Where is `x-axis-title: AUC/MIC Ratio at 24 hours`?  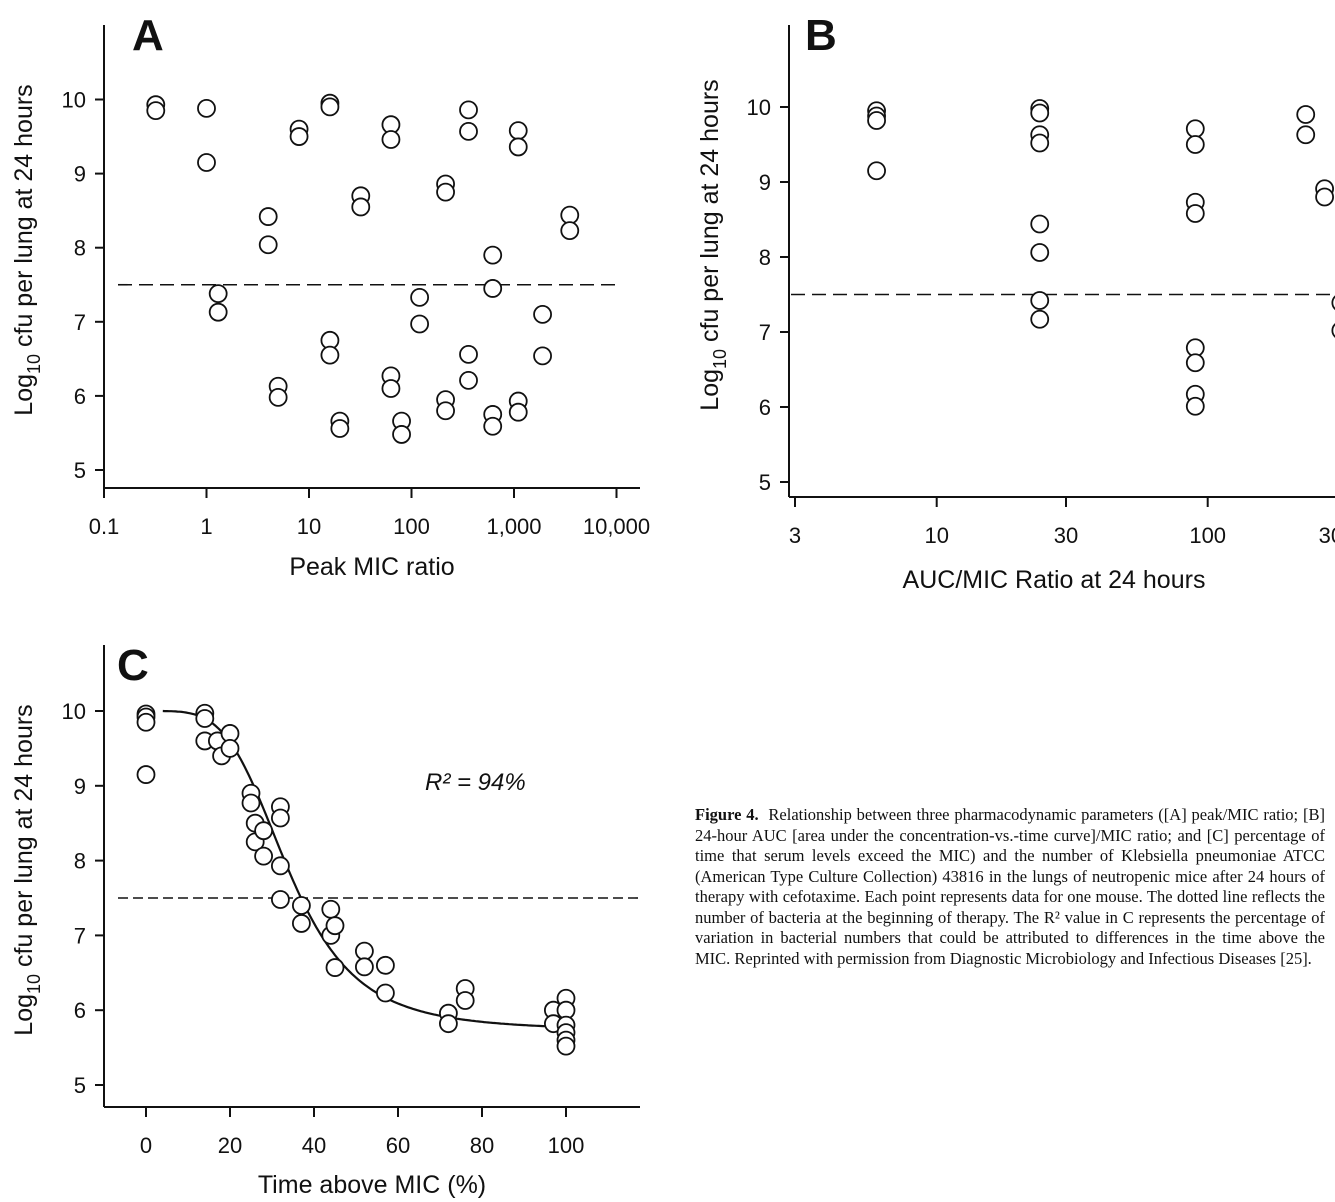
x-axis-title: AUC/MIC Ratio at 24 hours is located at coordinates (1054, 580).